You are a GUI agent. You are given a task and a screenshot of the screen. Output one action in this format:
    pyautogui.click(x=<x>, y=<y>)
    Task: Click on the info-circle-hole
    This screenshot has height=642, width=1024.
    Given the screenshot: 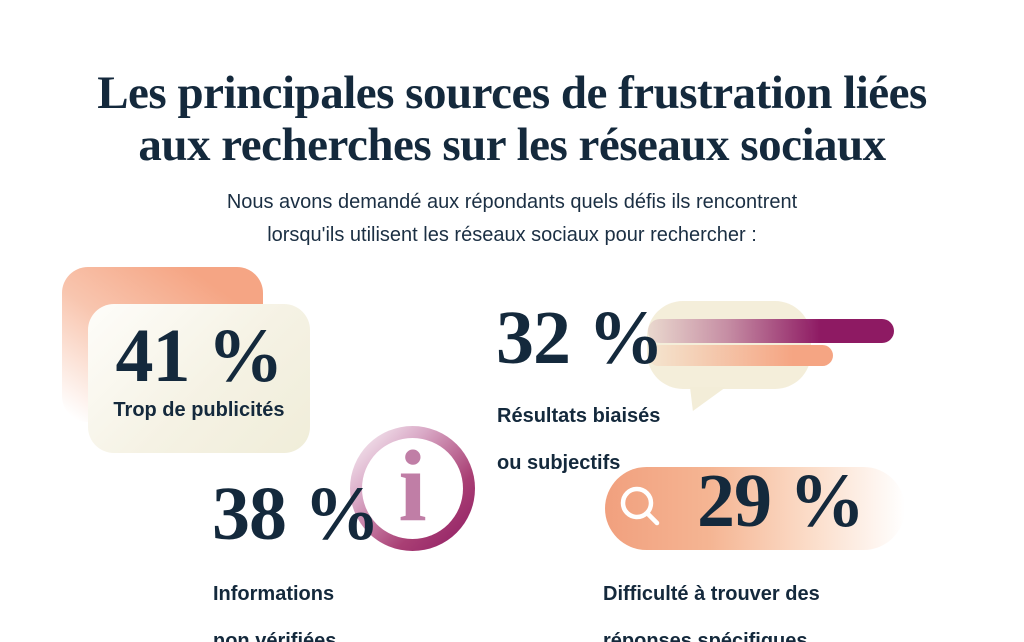 What is the action you would take?
    pyautogui.click(x=412, y=488)
    